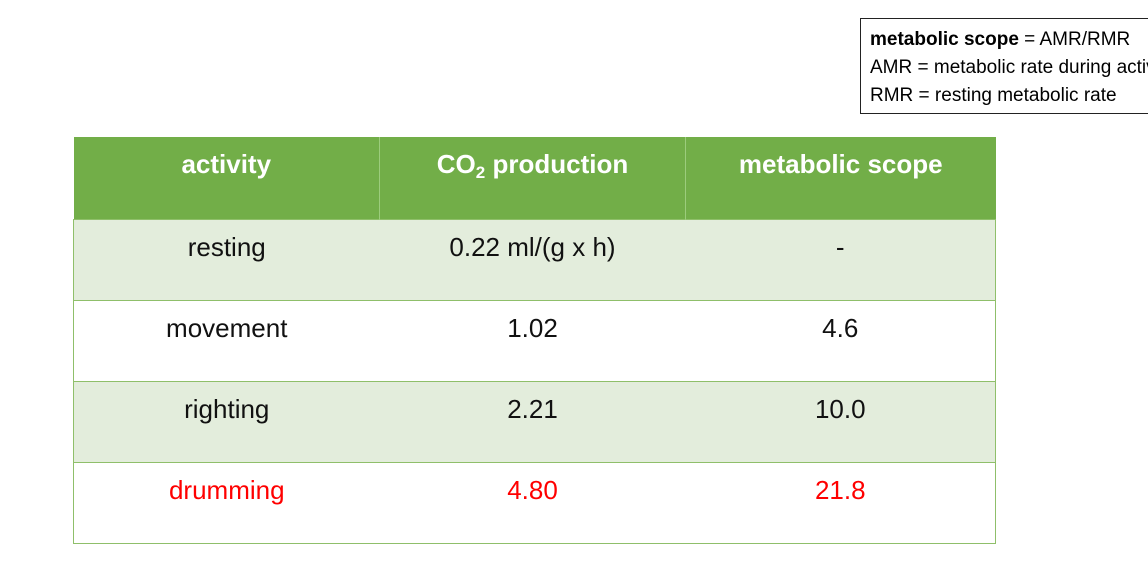 The image size is (1148, 584). What do you see at coordinates (226, 259) in the screenshot?
I see `cell-activity: resting` at bounding box center [226, 259].